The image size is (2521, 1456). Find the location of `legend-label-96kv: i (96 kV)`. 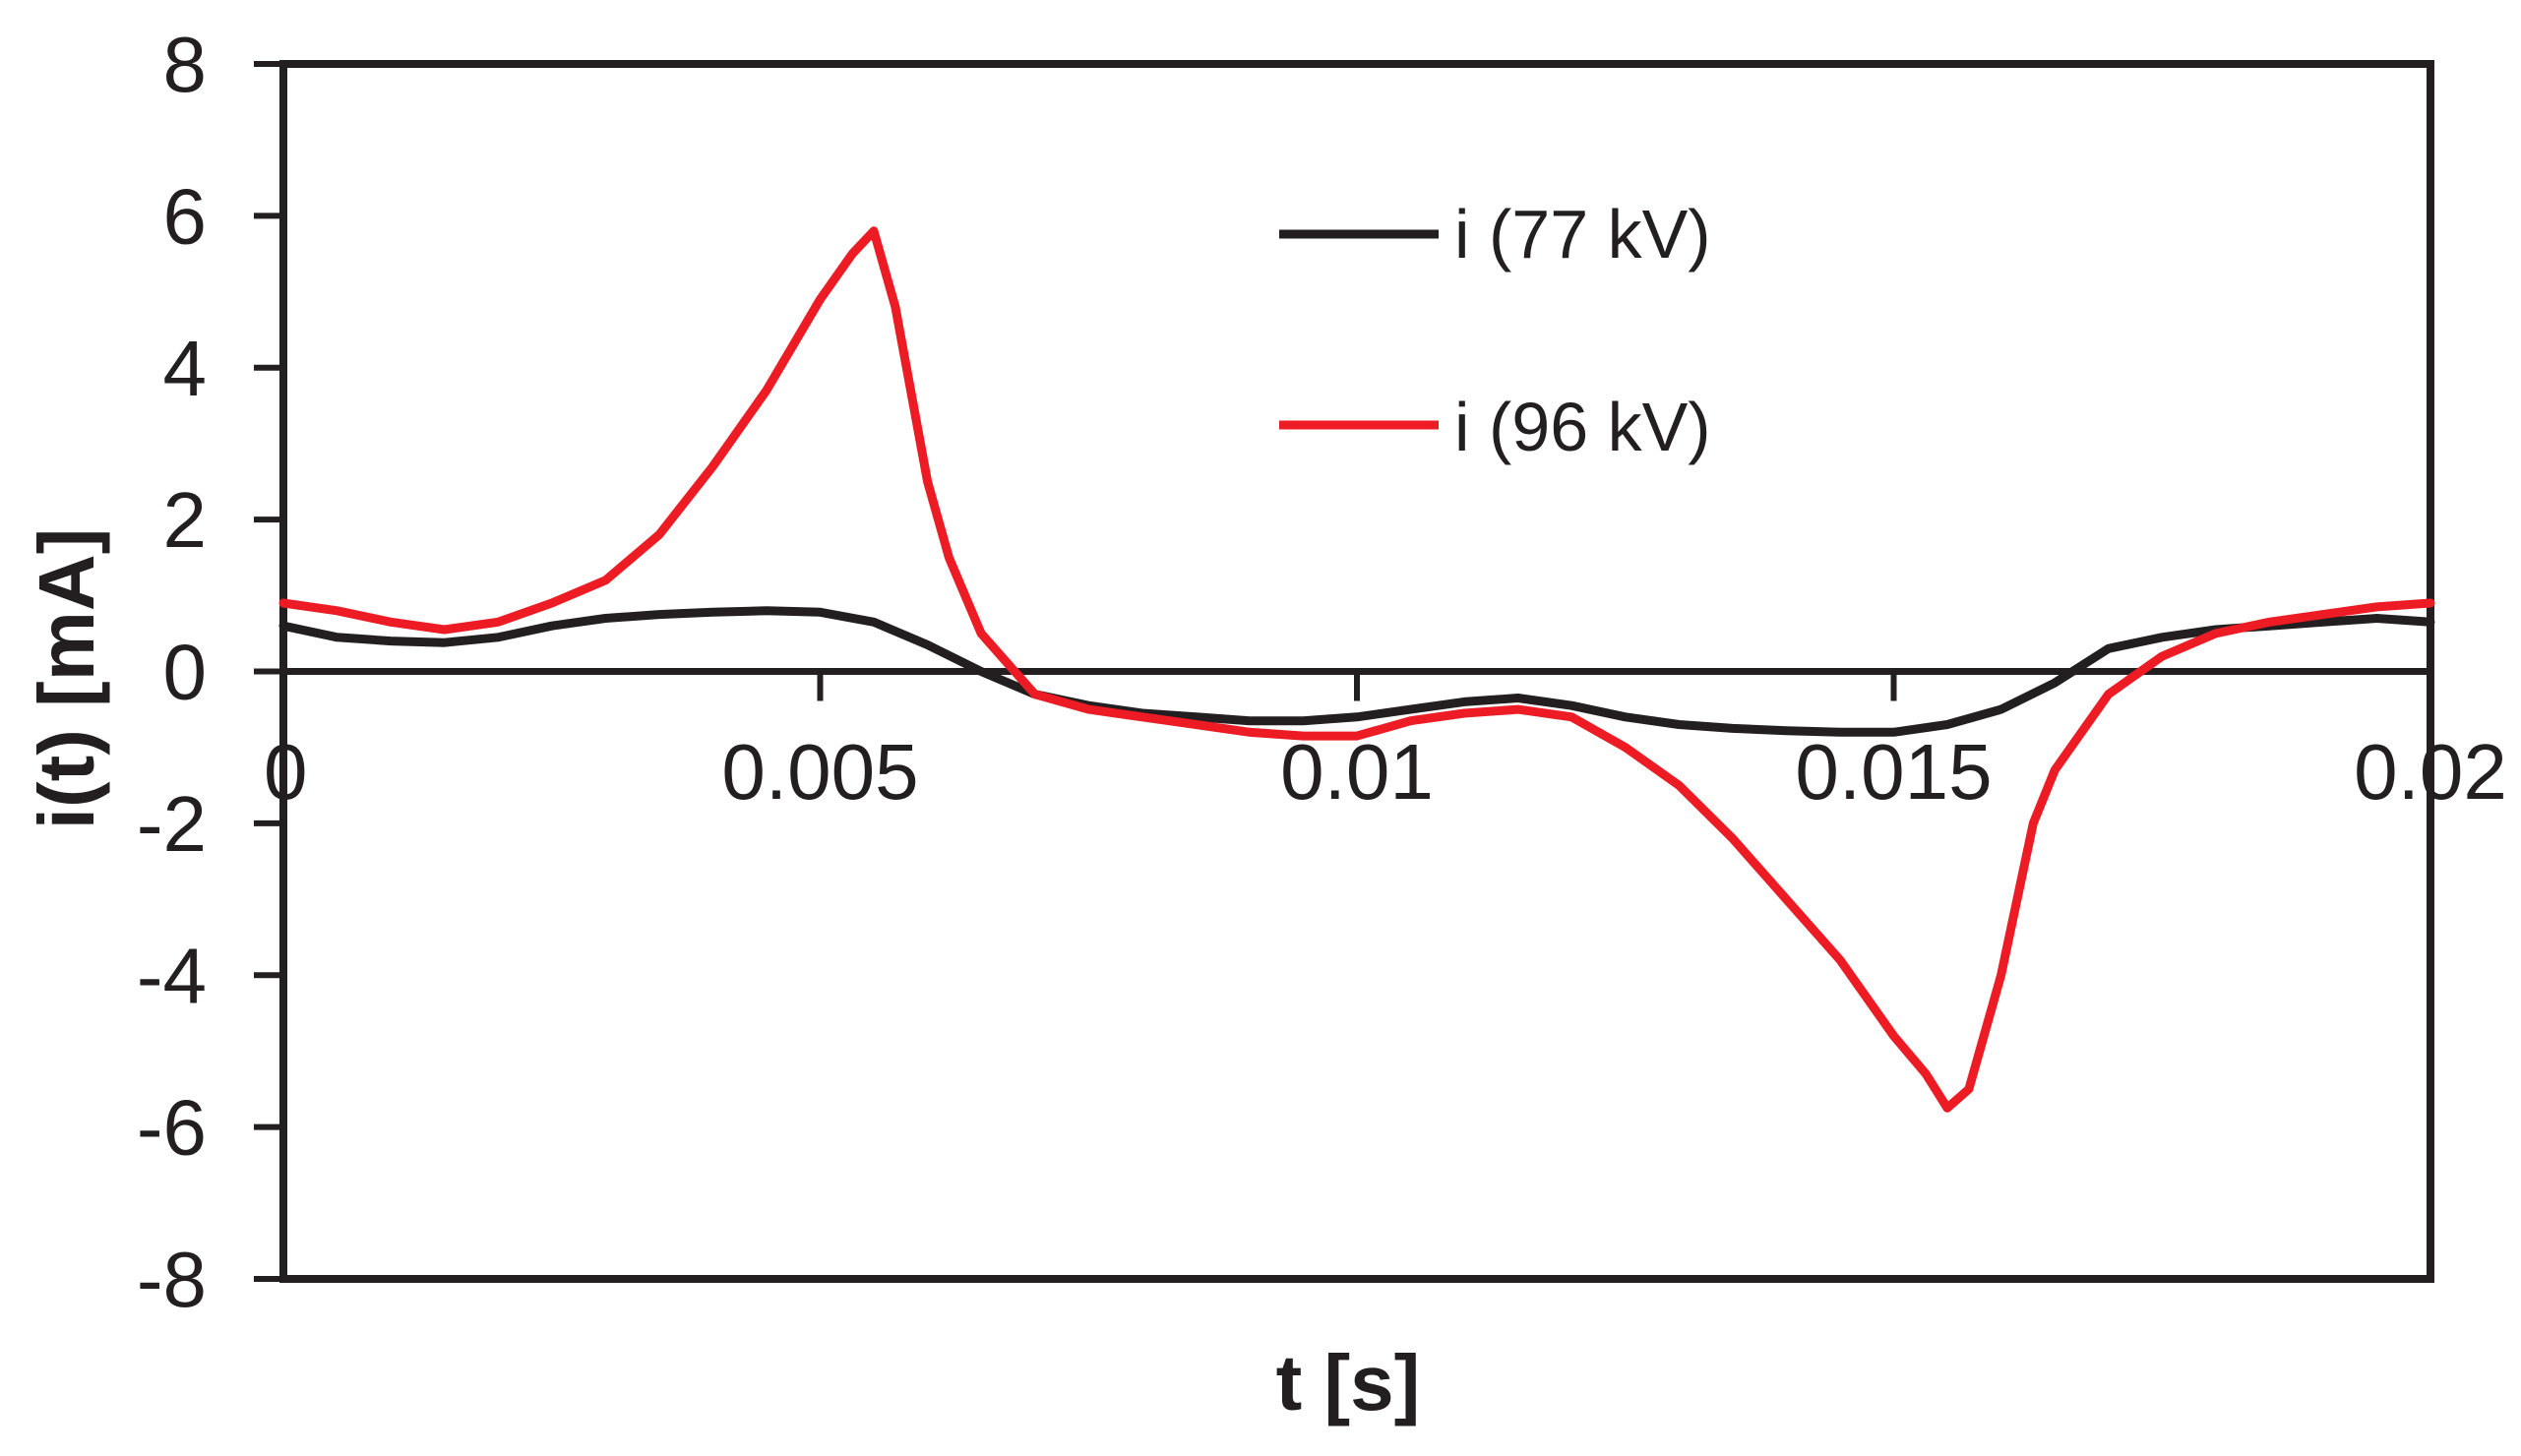

legend-label-96kv: i (96 kV) is located at coordinates (1582, 427).